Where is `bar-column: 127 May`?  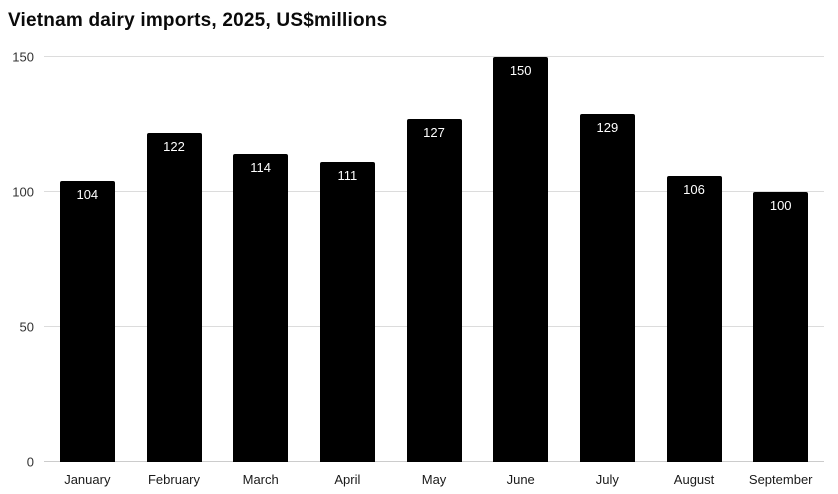
bar-column: 127 May is located at coordinates (434, 272).